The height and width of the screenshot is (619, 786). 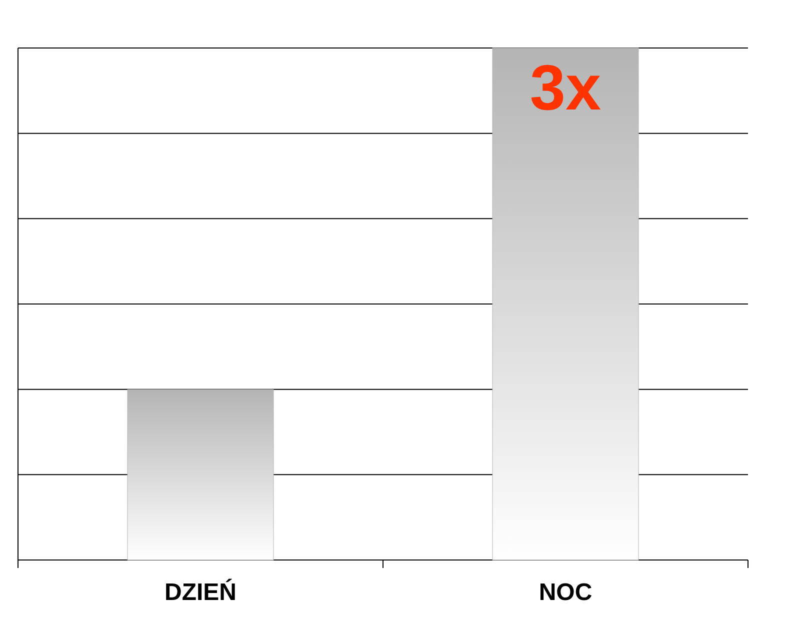 What do you see at coordinates (200, 592) in the screenshot?
I see `x-tick-label: DZIEŃ` at bounding box center [200, 592].